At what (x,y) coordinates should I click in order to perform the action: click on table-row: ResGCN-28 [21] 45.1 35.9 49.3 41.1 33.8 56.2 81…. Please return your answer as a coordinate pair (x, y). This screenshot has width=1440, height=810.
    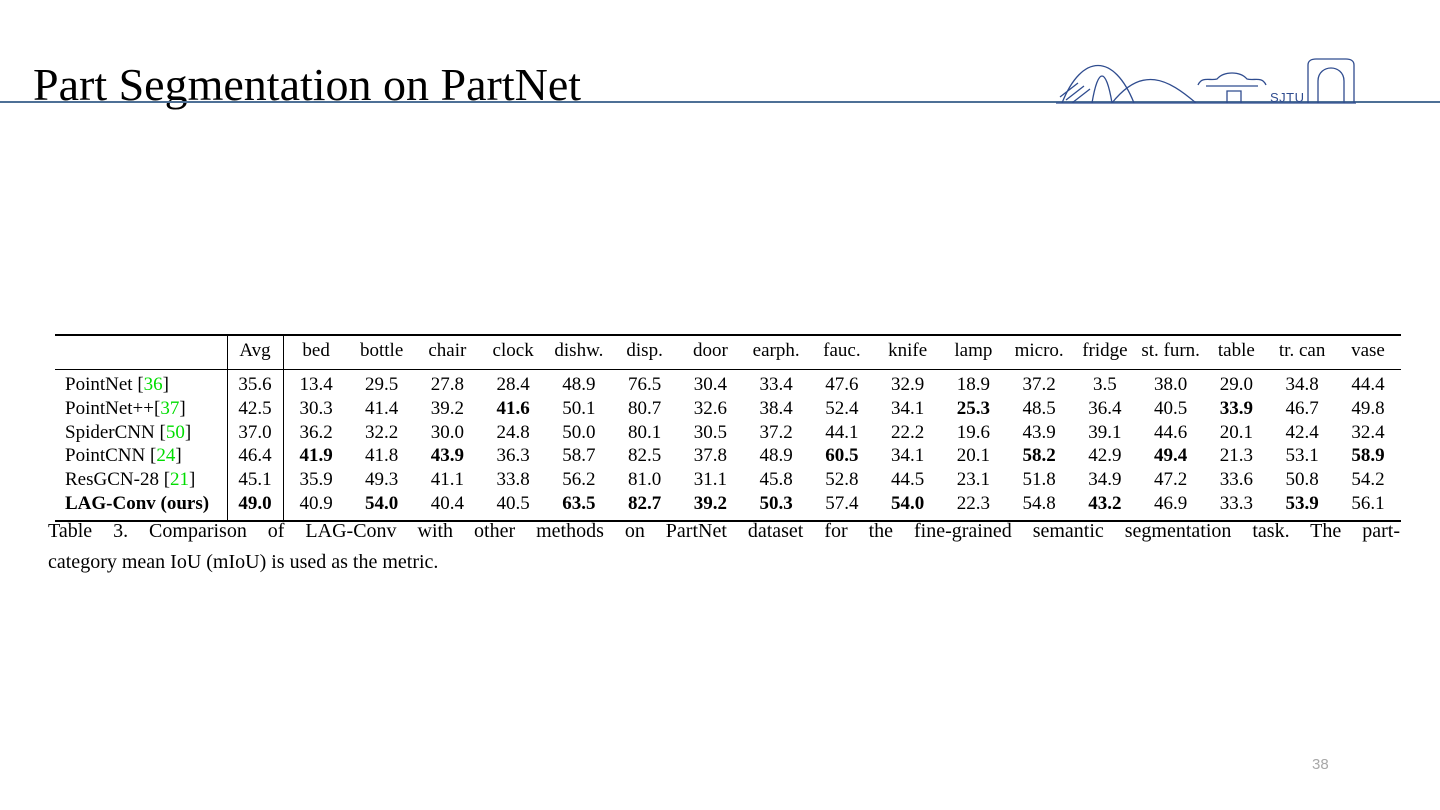
    Looking at the image, I should click on (728, 480).